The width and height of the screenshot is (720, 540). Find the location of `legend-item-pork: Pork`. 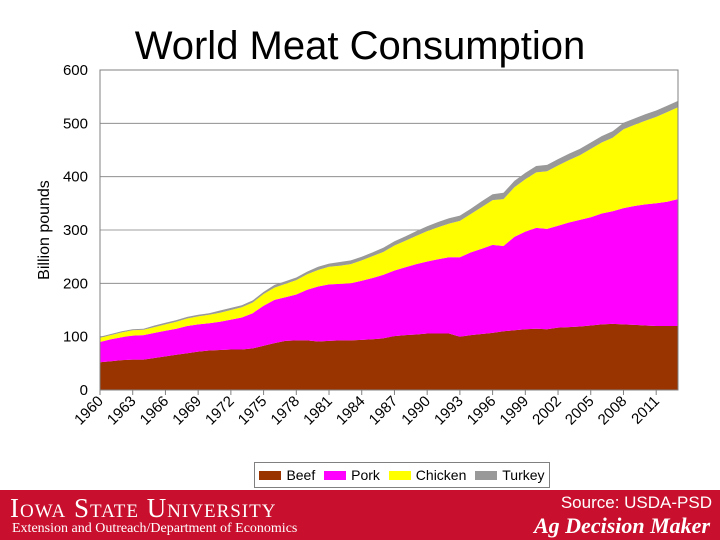

legend-item-pork: Pork is located at coordinates (352, 475).